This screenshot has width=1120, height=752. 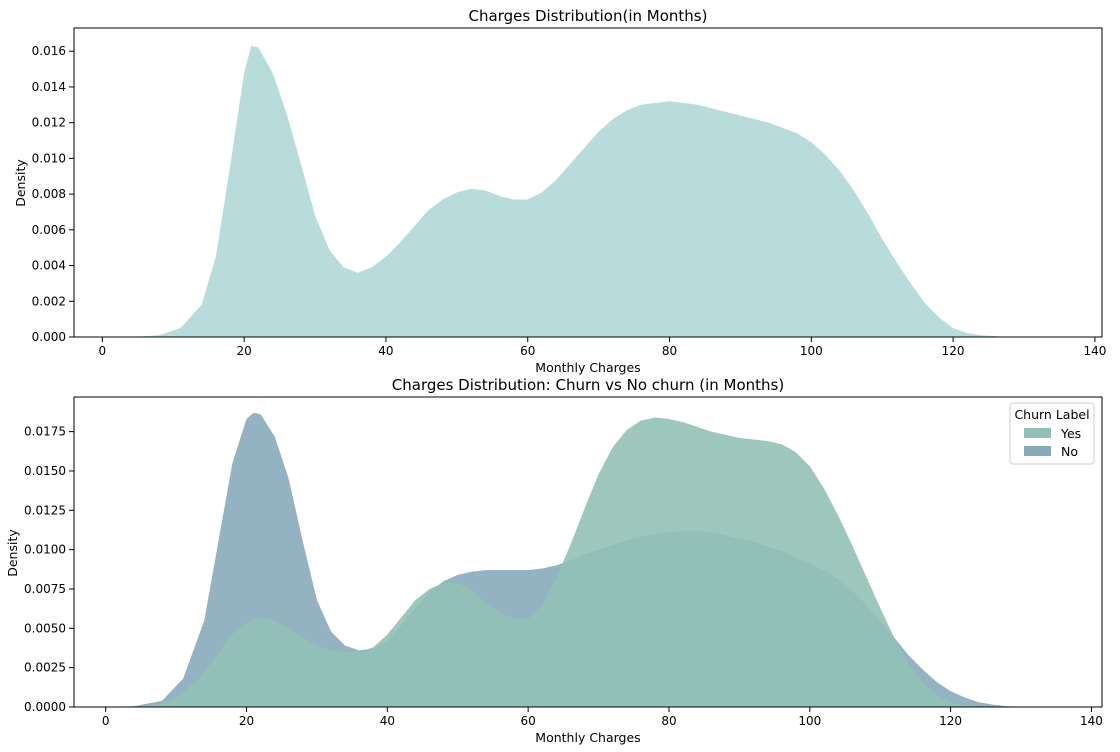 I want to click on legend-title: Churn Label, so click(x=1051, y=414).